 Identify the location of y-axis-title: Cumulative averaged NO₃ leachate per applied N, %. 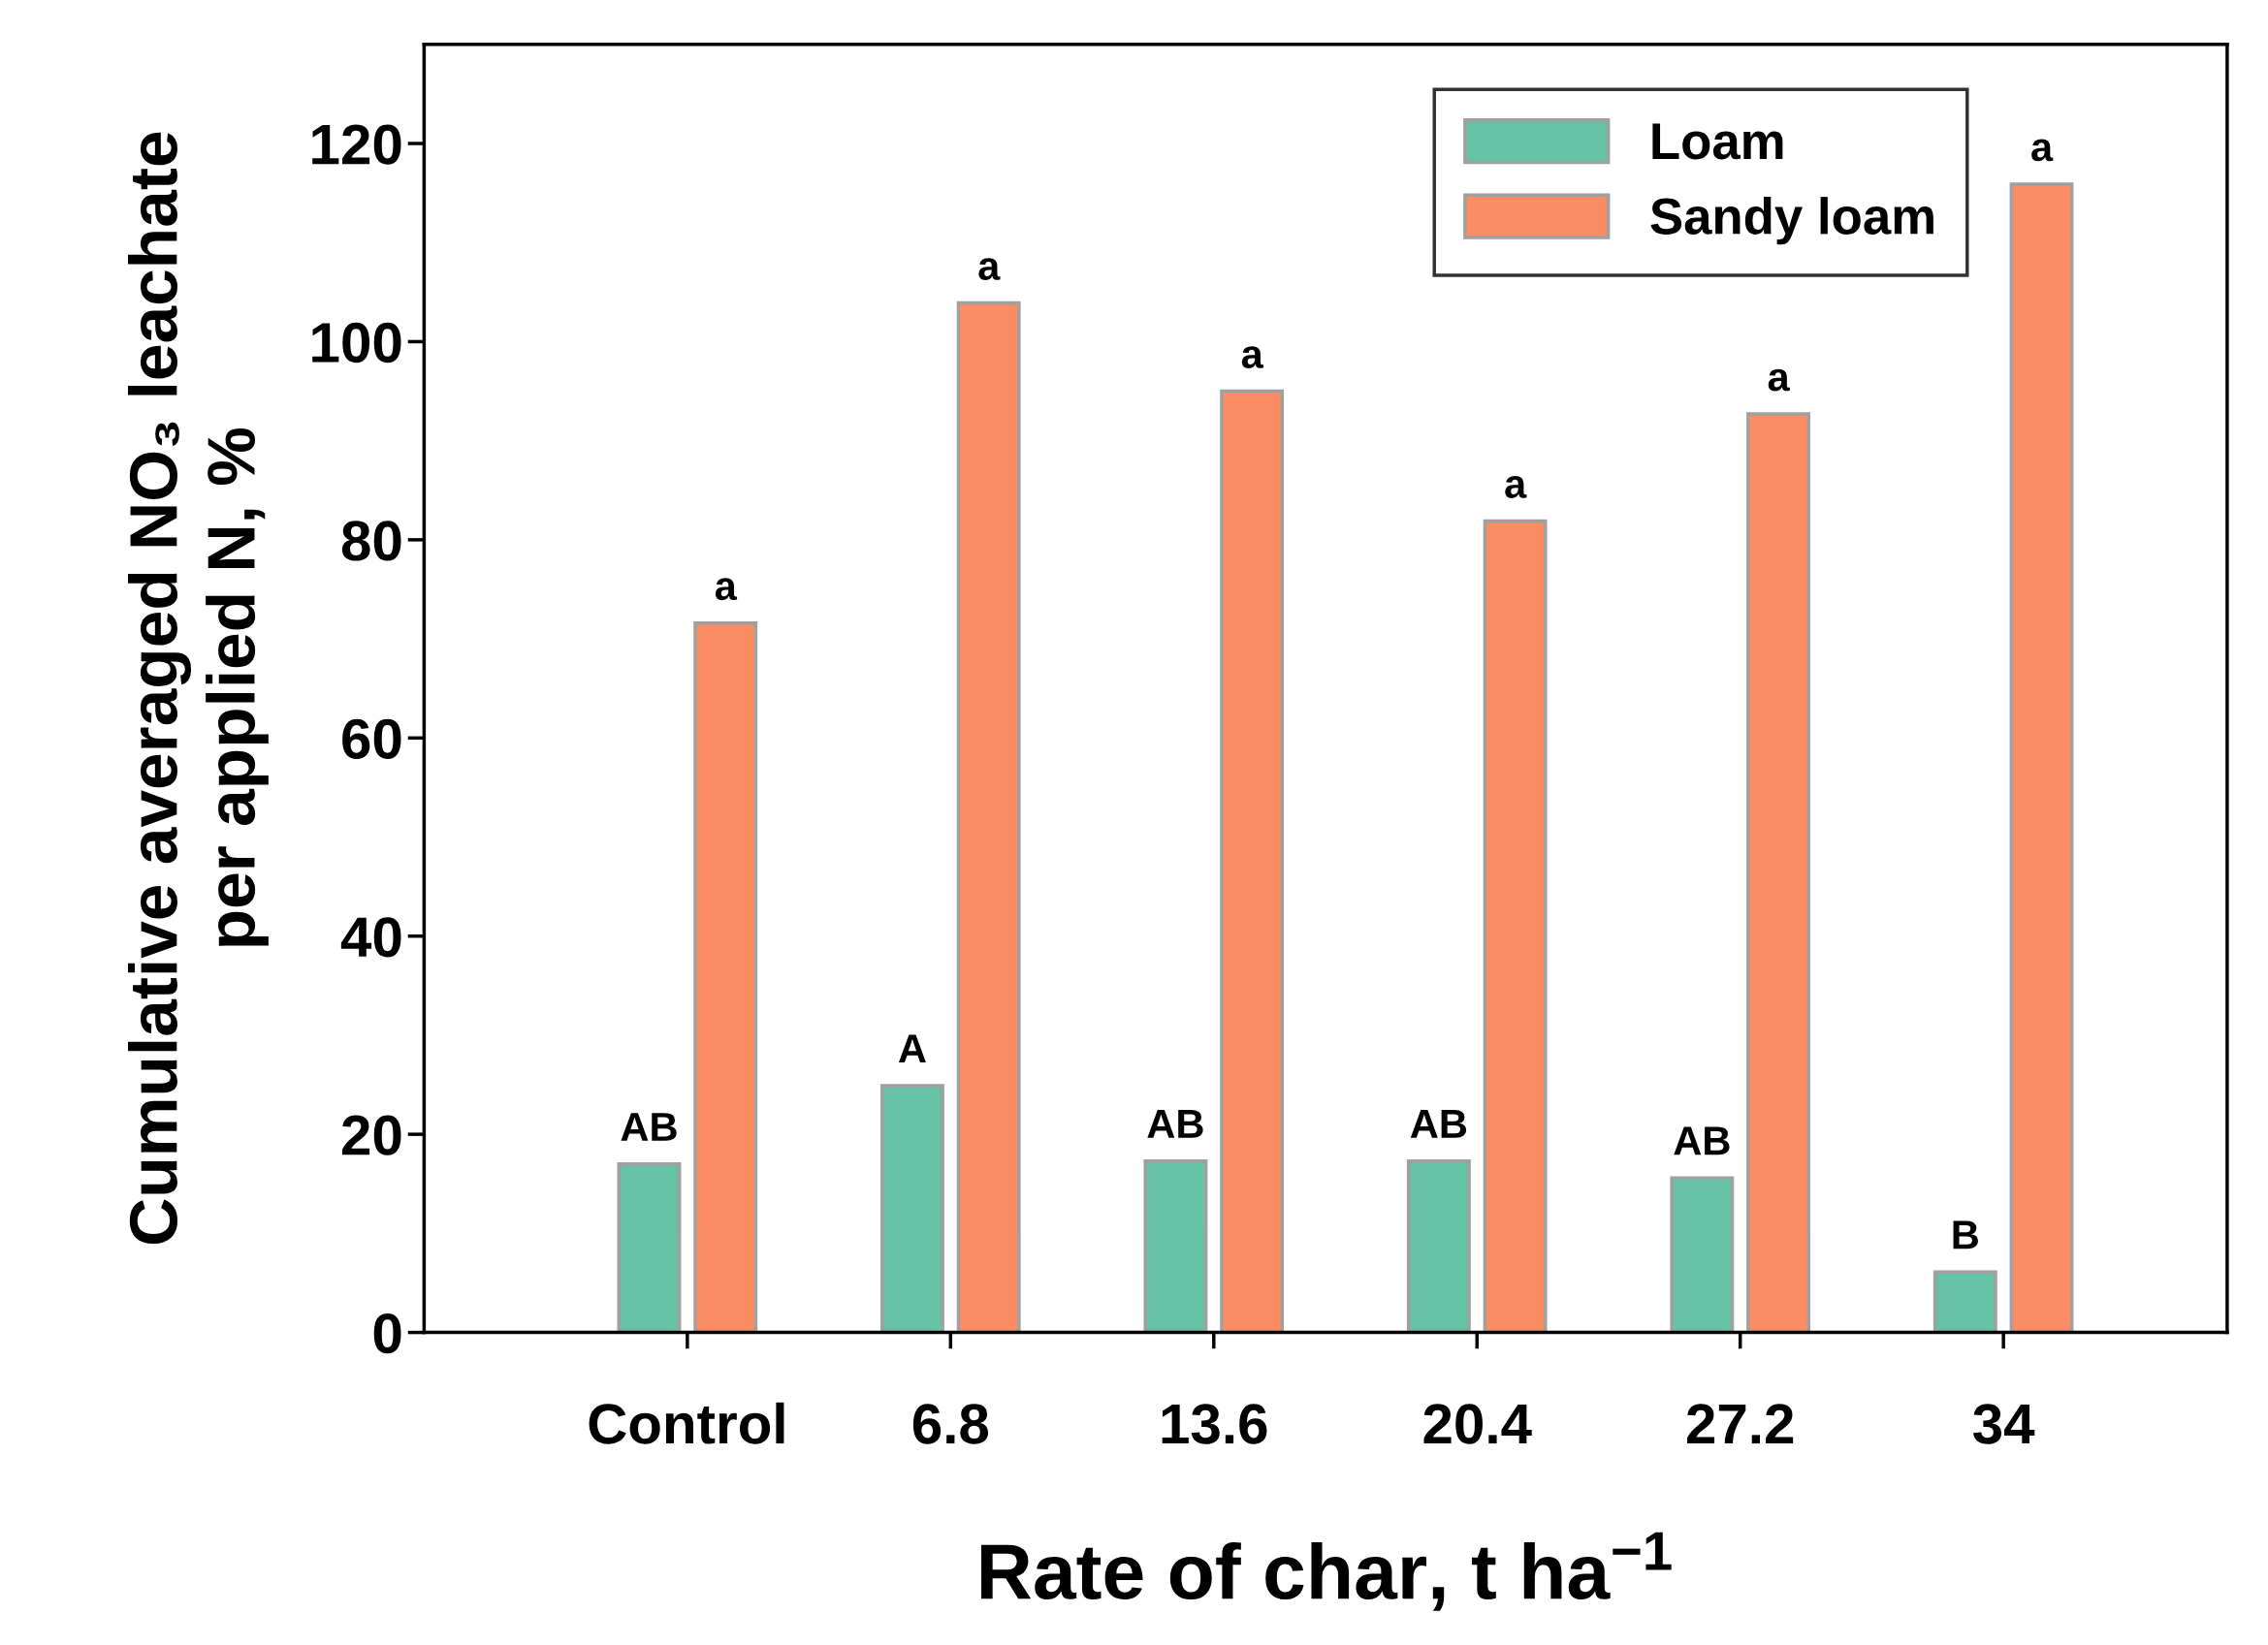
(198, 688).